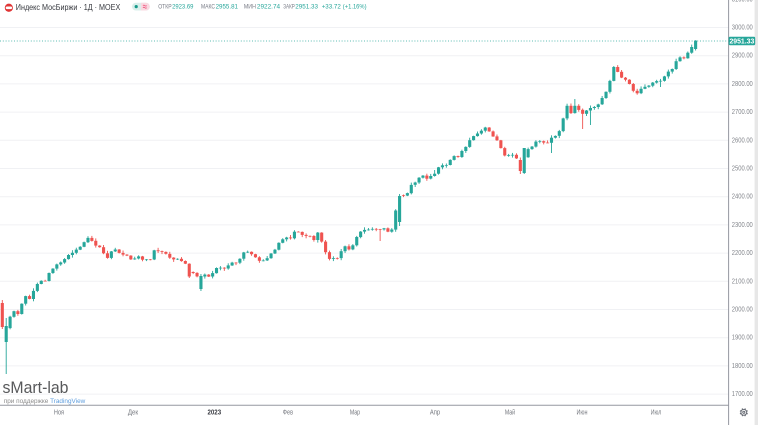 This screenshot has width=758, height=425. I want to click on svg-text: Мар, so click(355, 412).